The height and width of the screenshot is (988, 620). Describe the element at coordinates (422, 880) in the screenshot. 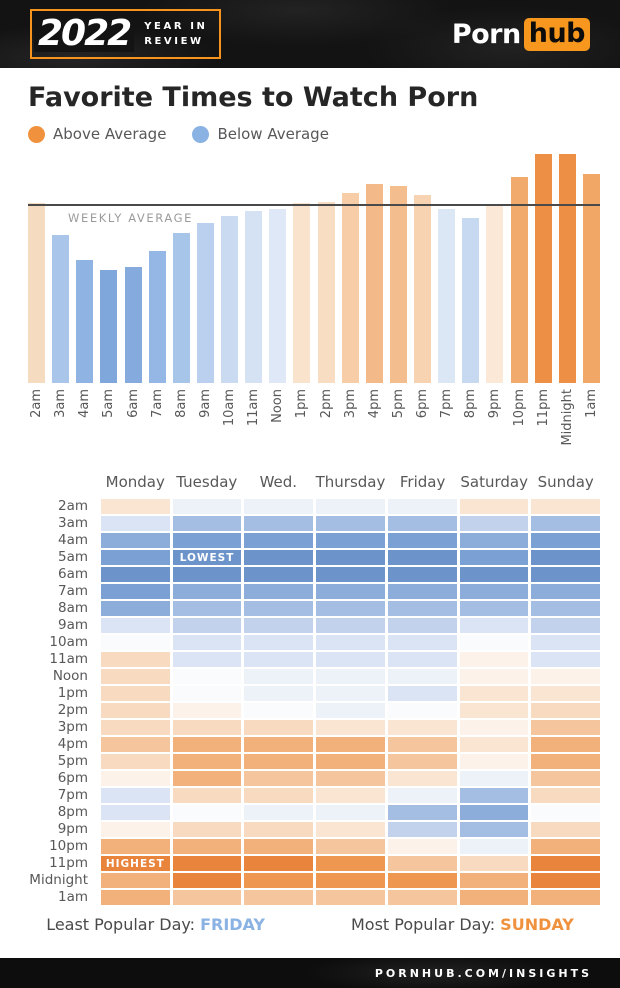

I see `heatmap-cell-friday-midnight` at that location.